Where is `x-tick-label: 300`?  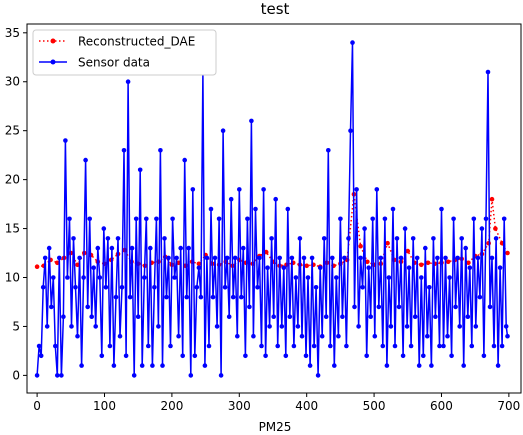 x-tick-label: 300 is located at coordinates (239, 406).